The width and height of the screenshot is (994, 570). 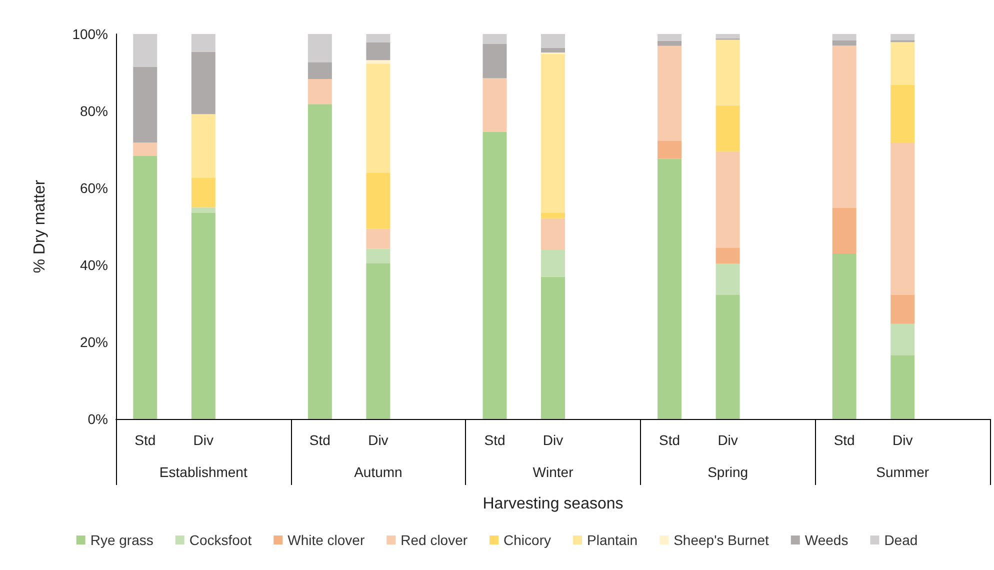 I want to click on text: Summer, so click(x=903, y=472).